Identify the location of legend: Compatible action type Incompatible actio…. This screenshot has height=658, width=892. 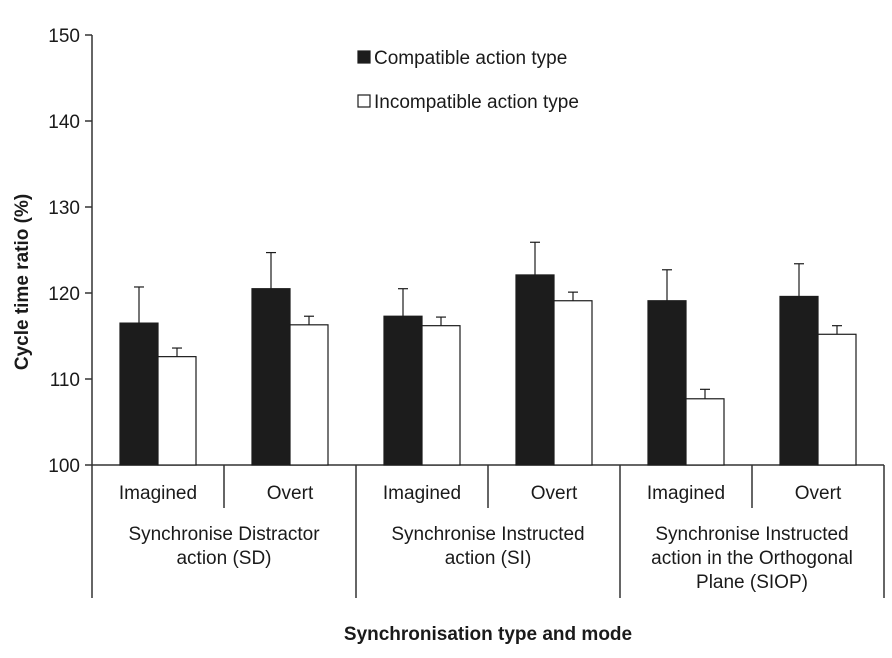
(468, 80).